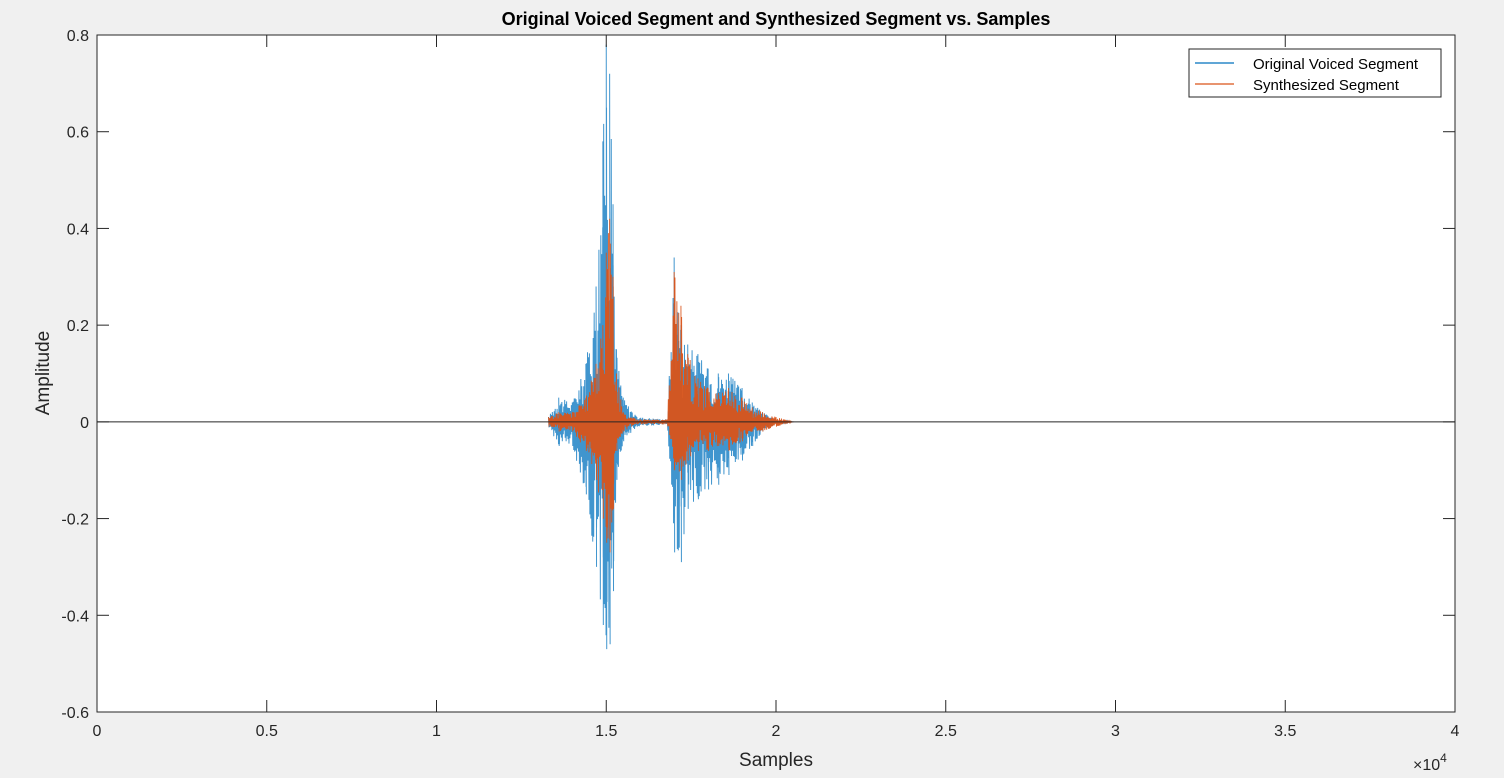  Describe the element at coordinates (84, 423) in the screenshot. I see `y-tick-label: 0` at that location.